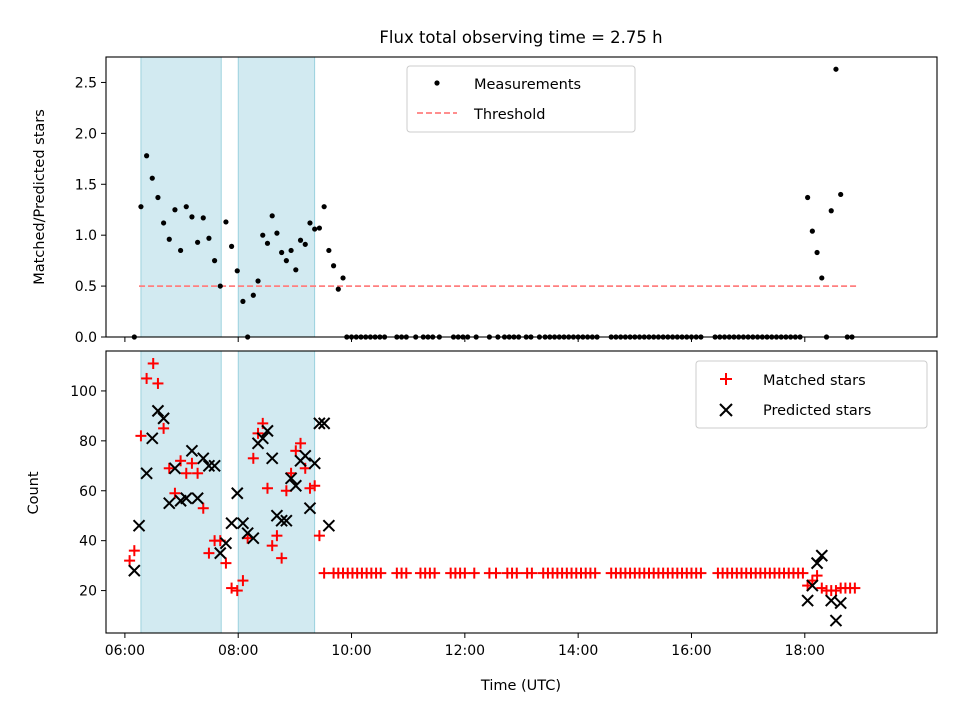 The width and height of the screenshot is (960, 720). Describe the element at coordinates (86, 134) in the screenshot. I see `y-tick-label: 2.0` at that location.